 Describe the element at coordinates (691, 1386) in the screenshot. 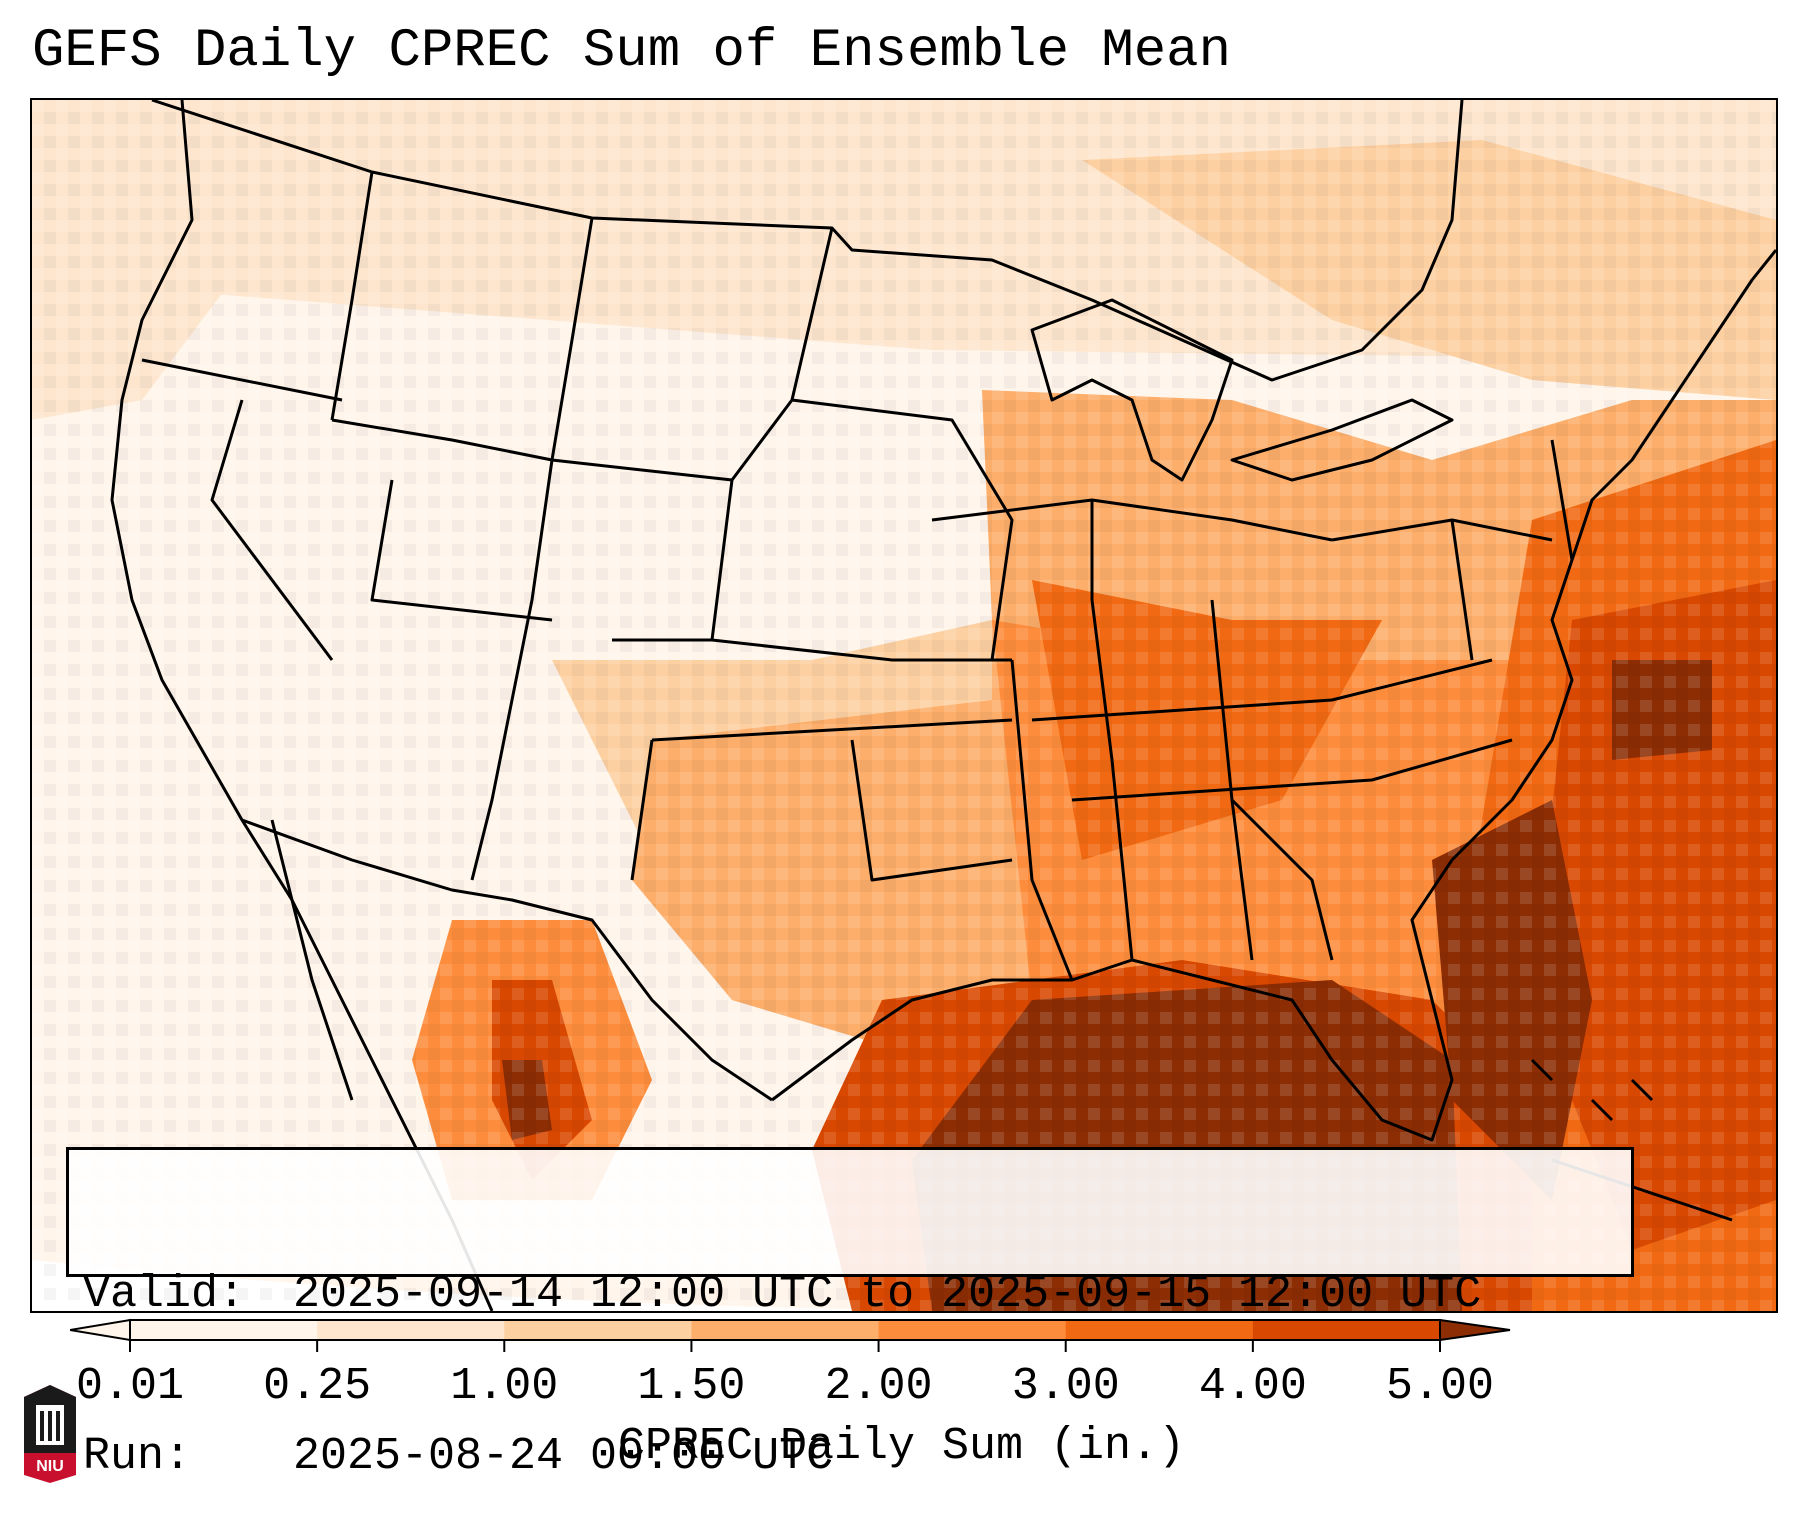

I see `colorbar-tick-label: 1.50` at that location.